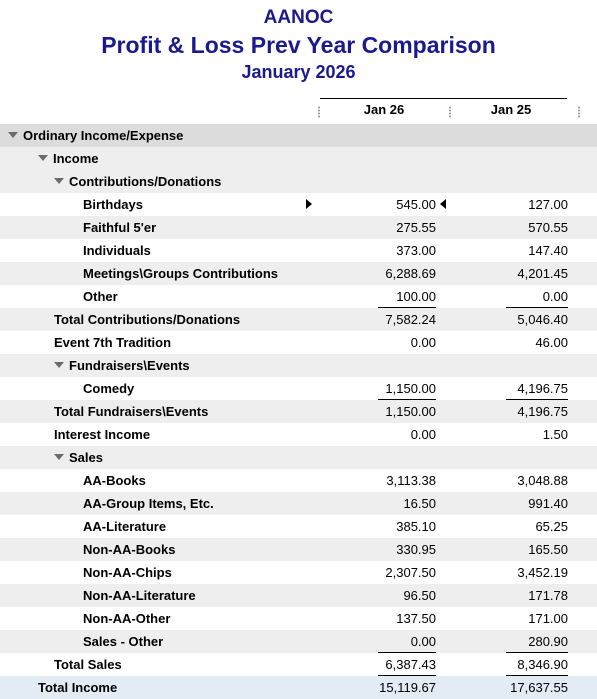 The height and width of the screenshot is (699, 597). What do you see at coordinates (298, 480) in the screenshot?
I see `report-row: AA-Books 3,113.38 3,048.88` at bounding box center [298, 480].